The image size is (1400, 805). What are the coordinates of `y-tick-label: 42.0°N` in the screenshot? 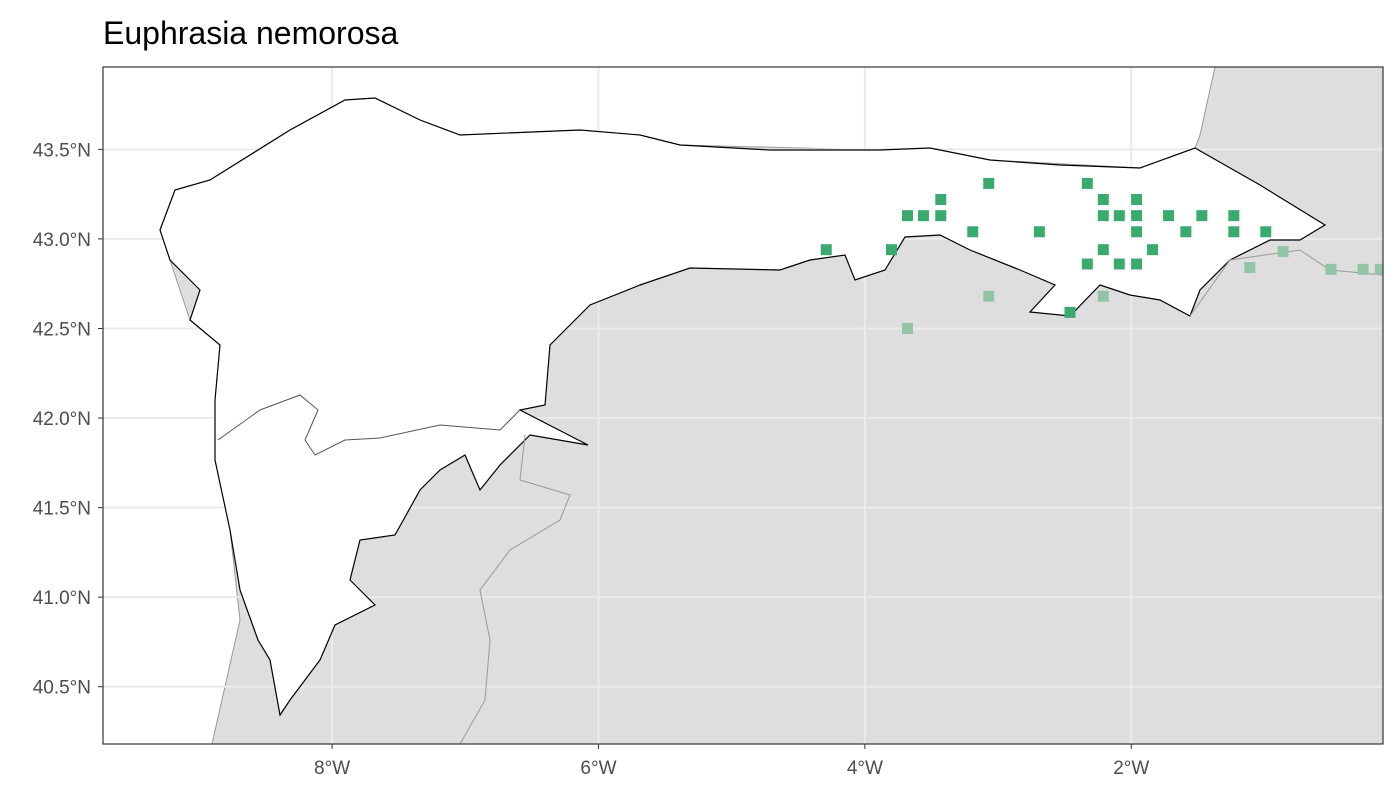 It's located at (62, 419).